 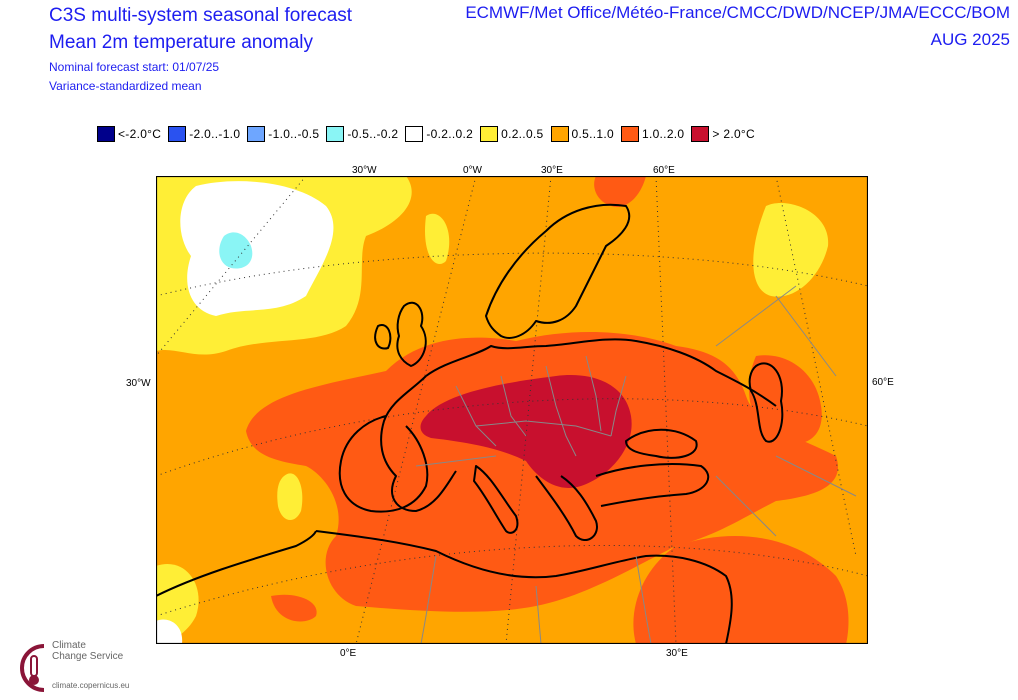 I want to click on legend-label: -2.0..-1.0, so click(x=215, y=134).